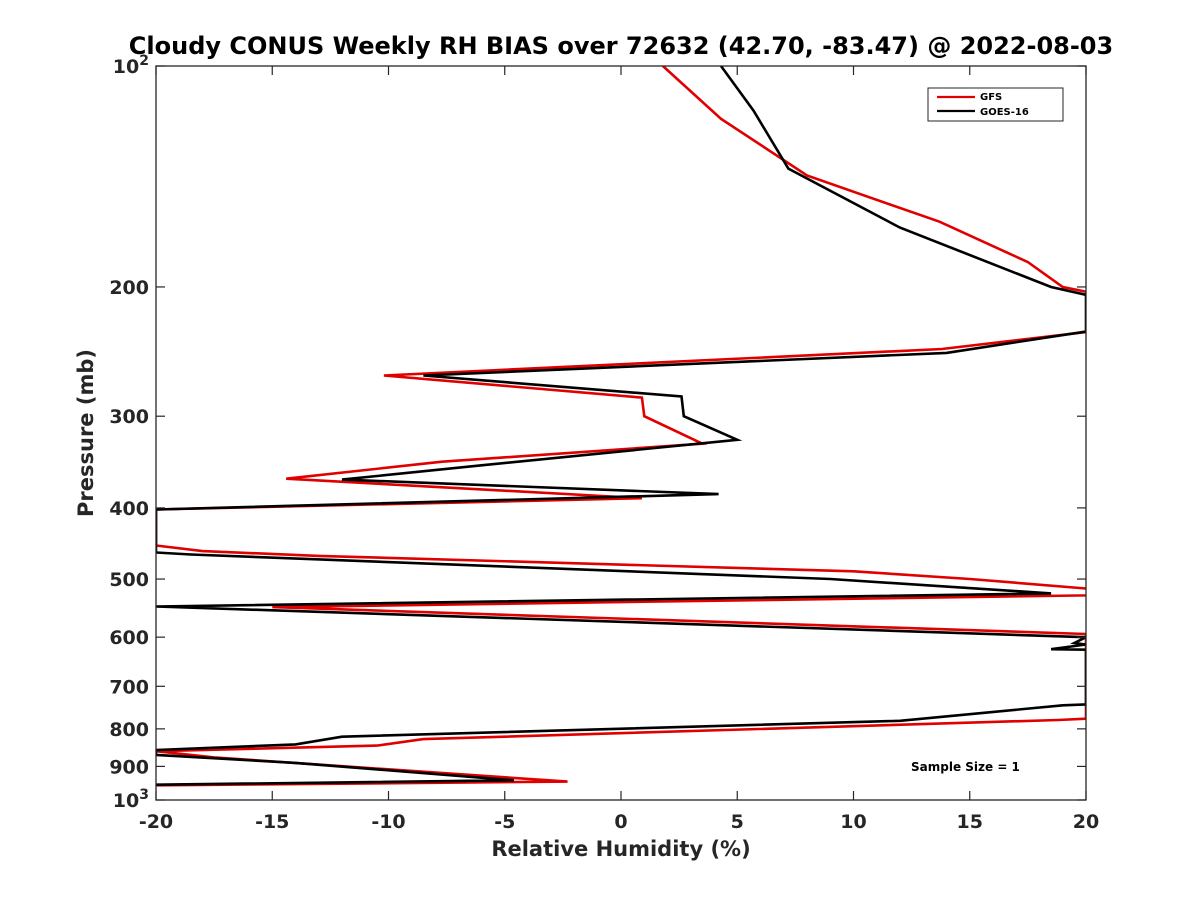 This screenshot has width=1200, height=900. What do you see at coordinates (129, 509) in the screenshot?
I see `y-tick-label: 400` at bounding box center [129, 509].